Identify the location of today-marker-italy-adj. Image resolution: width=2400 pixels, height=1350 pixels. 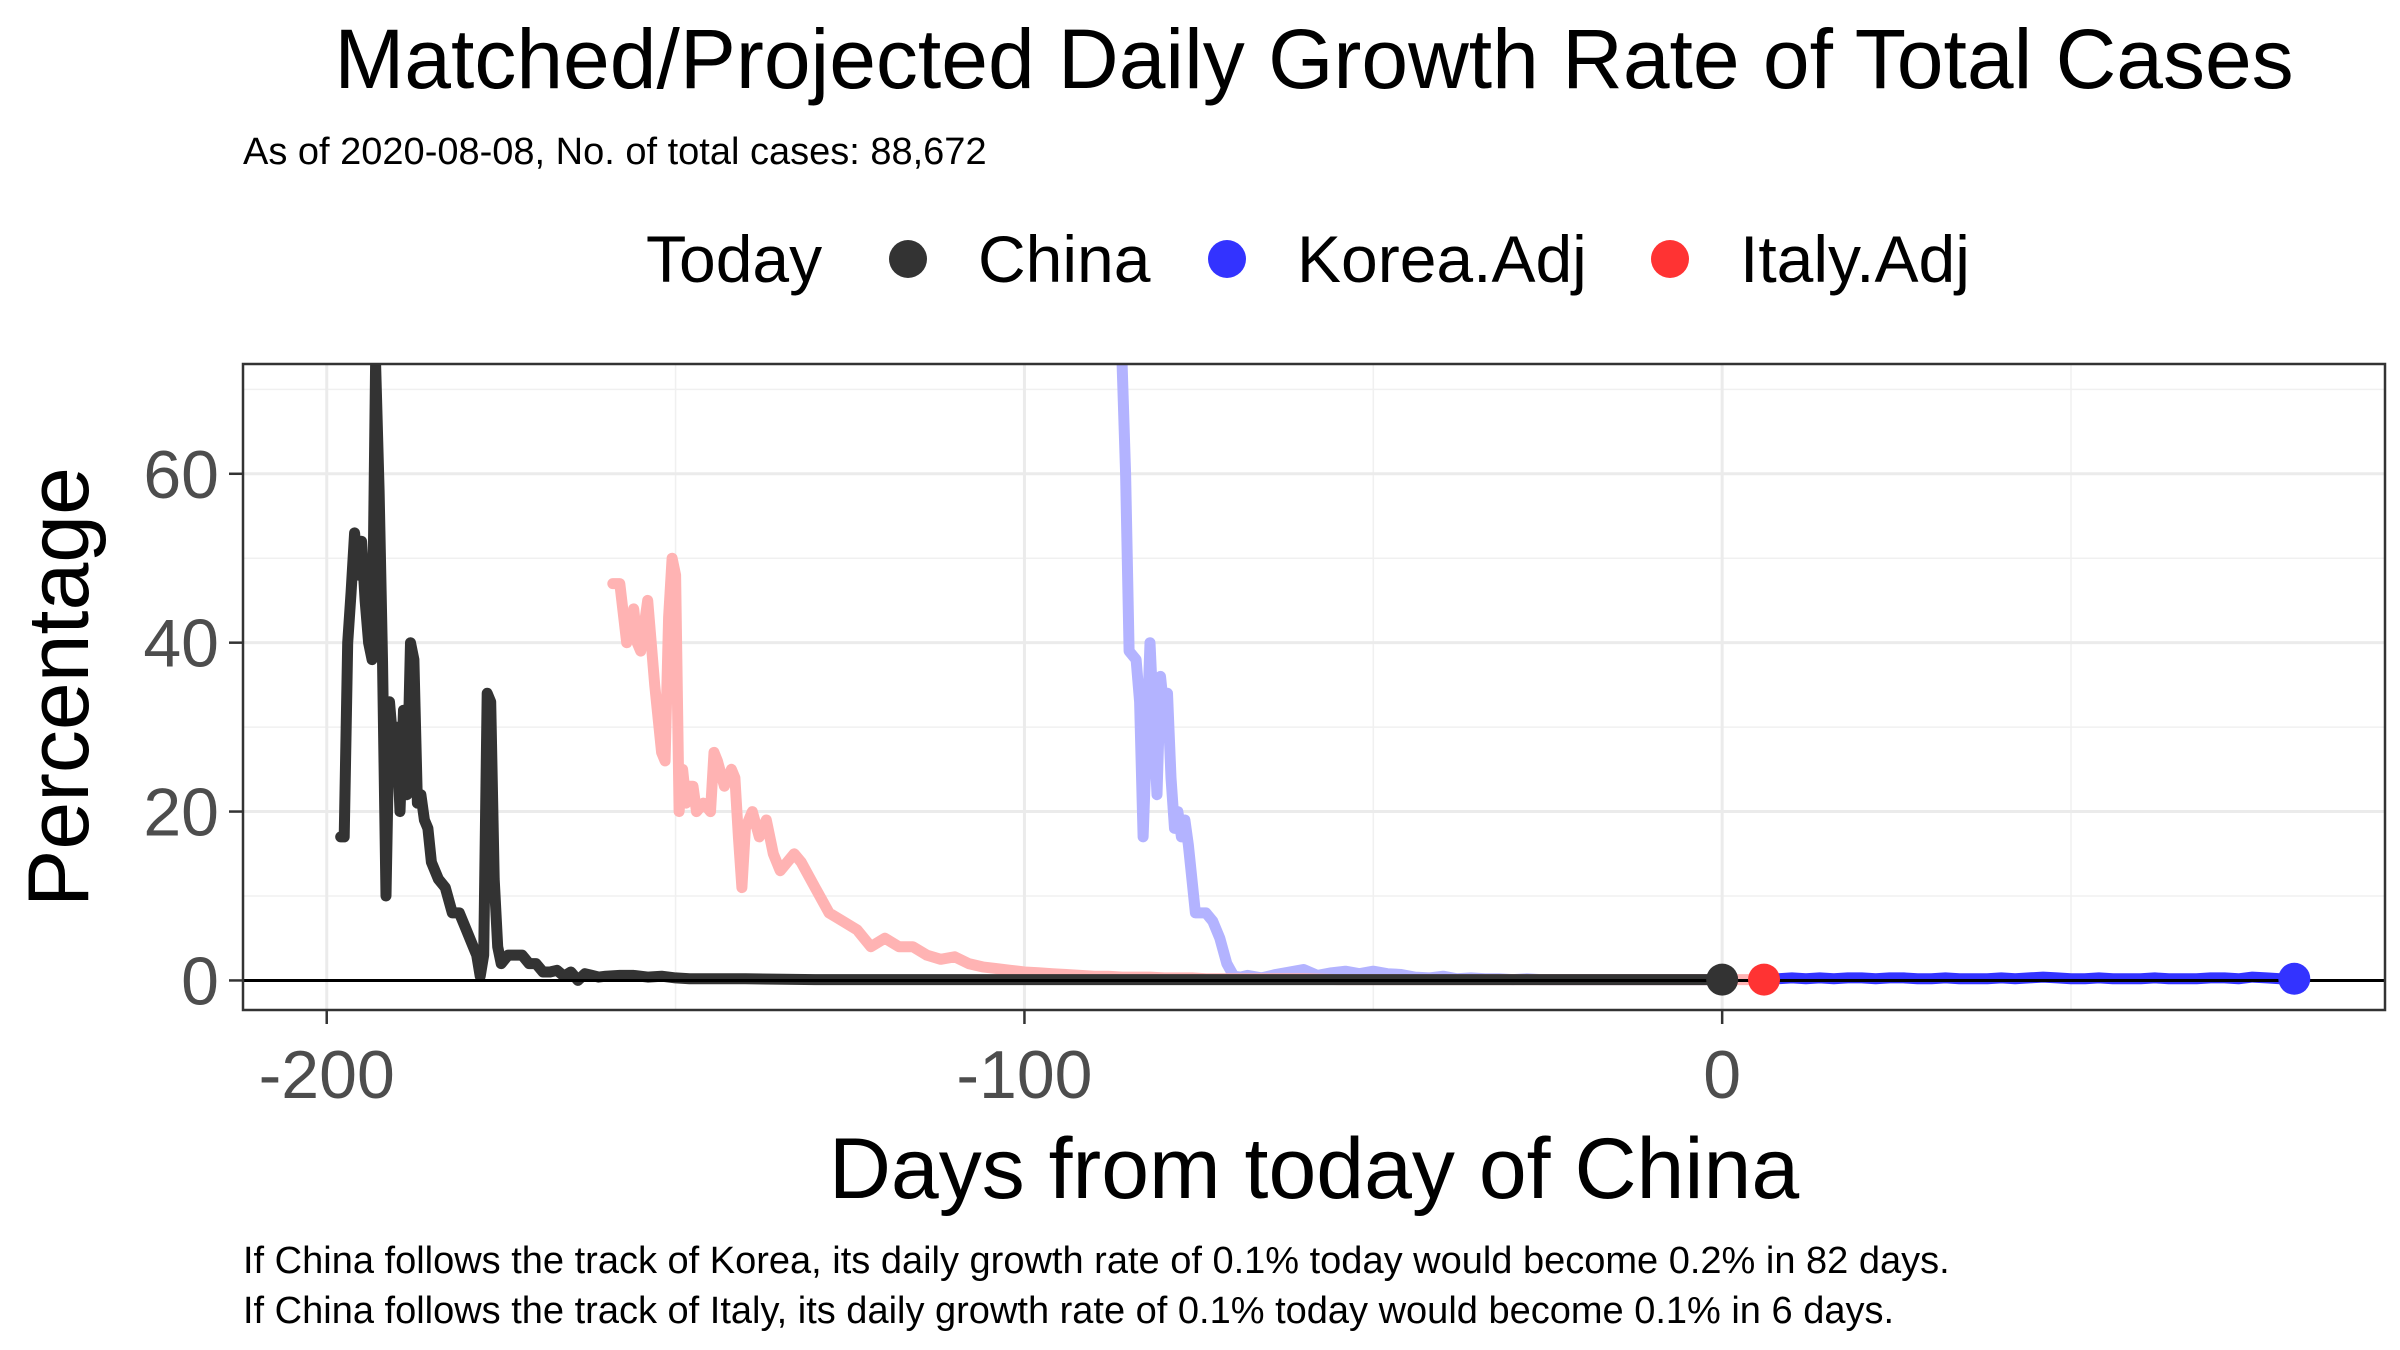
(1764, 979).